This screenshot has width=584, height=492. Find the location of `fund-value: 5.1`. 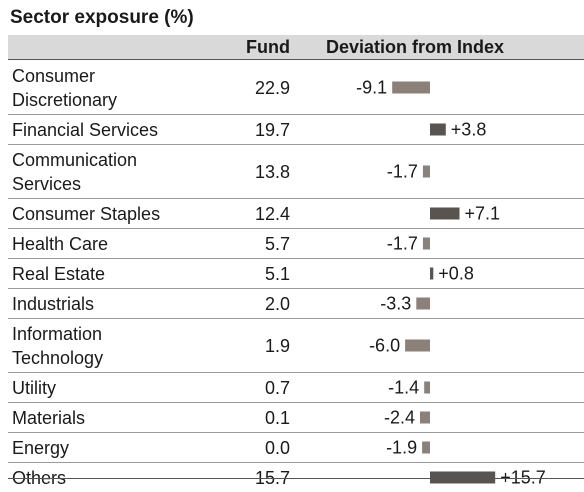

fund-value: 5.1 is located at coordinates (277, 273).